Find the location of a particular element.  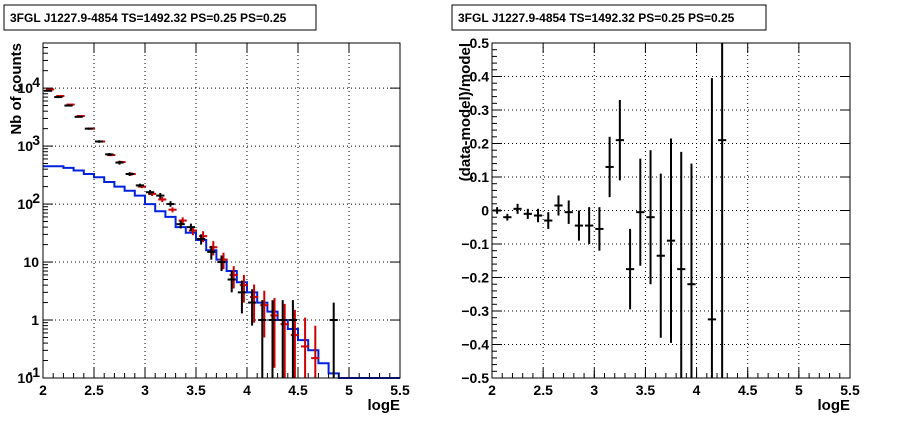

y-tick-exponent: 3 is located at coordinates (36, 140).